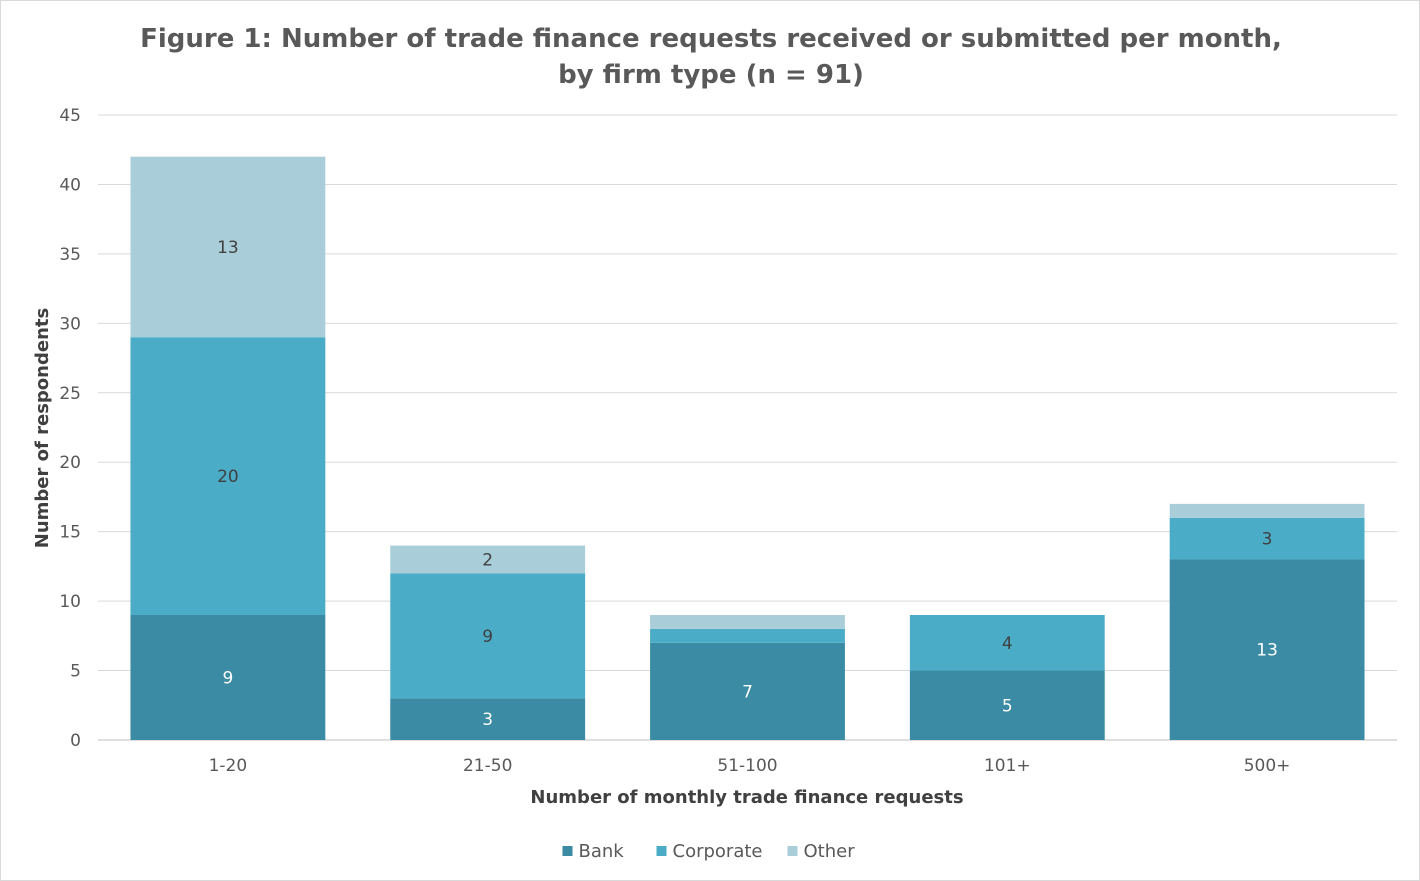 The image size is (1420, 881). What do you see at coordinates (70, 463) in the screenshot?
I see `y-tick-label: 20` at bounding box center [70, 463].